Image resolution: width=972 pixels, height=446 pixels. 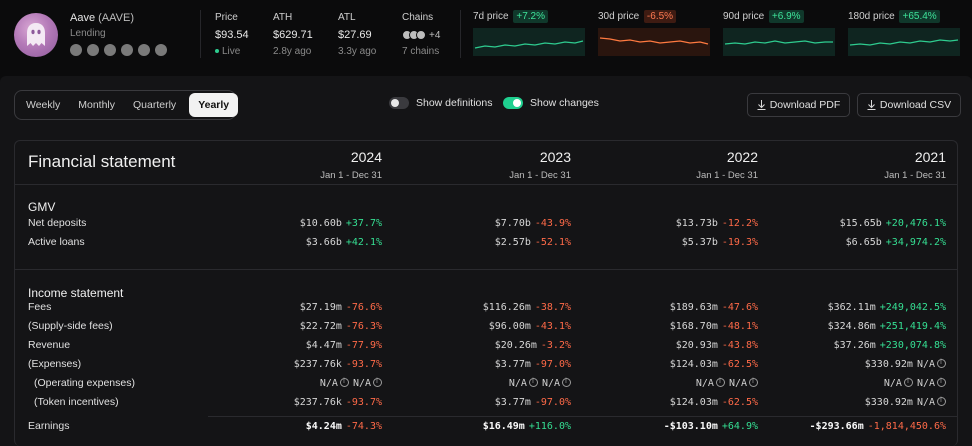 What do you see at coordinates (552, 242) in the screenshot?
I see `cell-change: -52.1%` at bounding box center [552, 242].